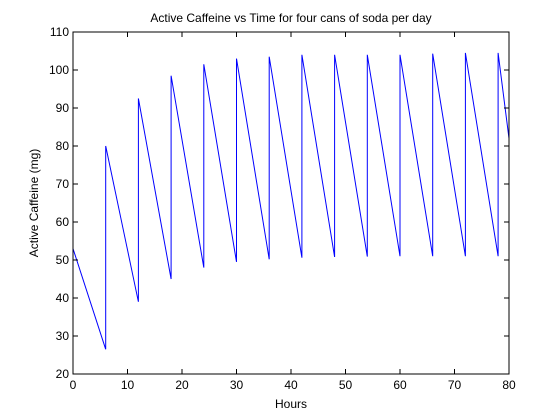 Image resolution: width=560 pixels, height=420 pixels. What do you see at coordinates (400, 385) in the screenshot?
I see `x-tick-label-60: 60` at bounding box center [400, 385].